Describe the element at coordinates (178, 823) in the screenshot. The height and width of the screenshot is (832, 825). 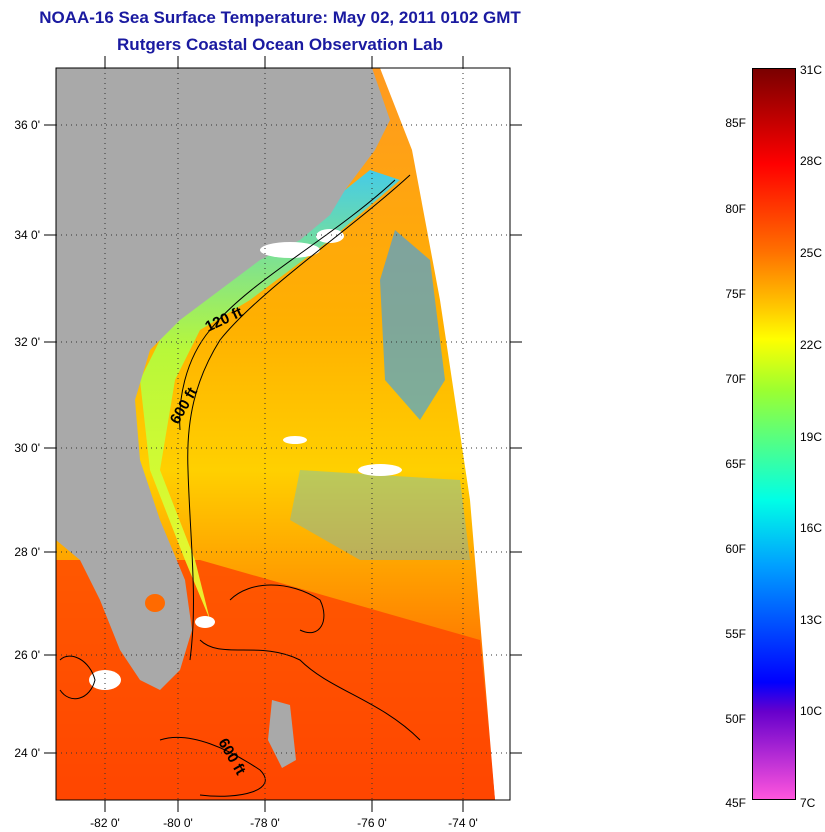
I see `lon-label: -80 0'` at that location.